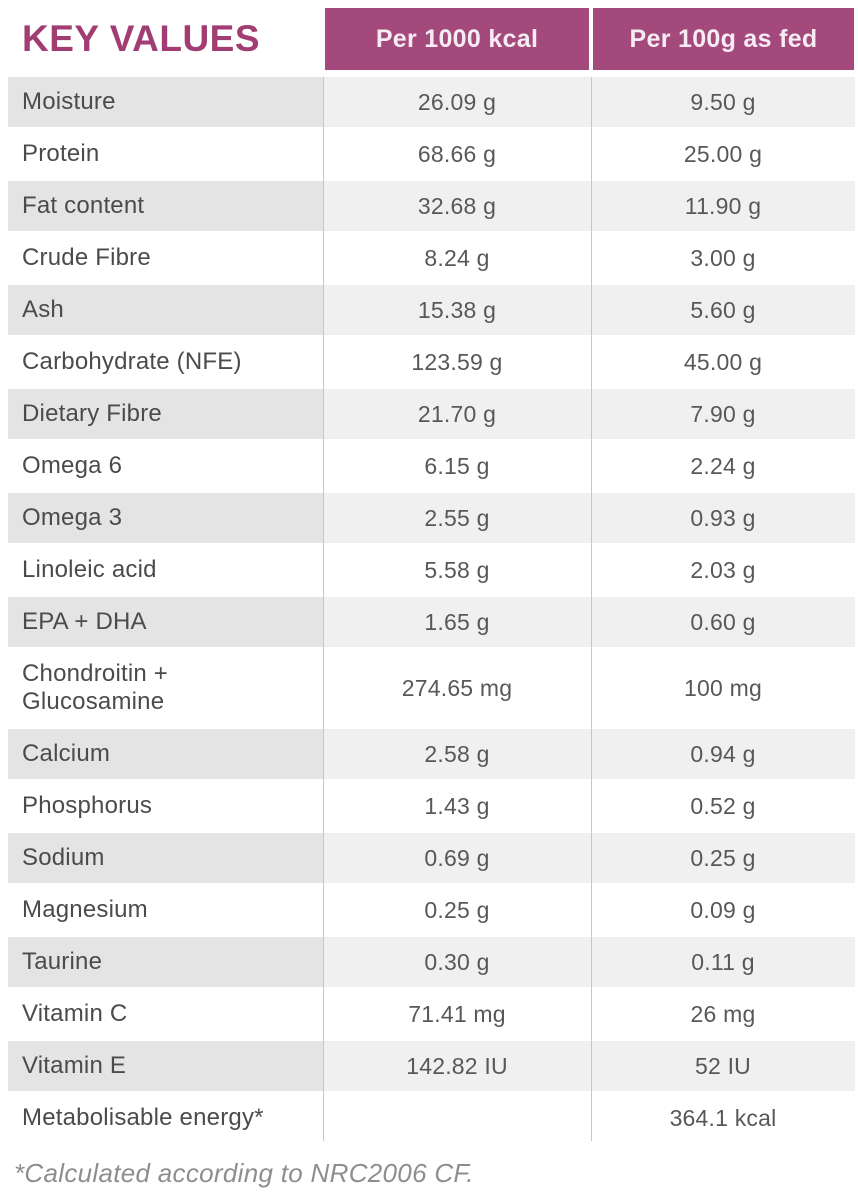 The image size is (858, 1200). What do you see at coordinates (165, 310) in the screenshot?
I see `row-label: Ash` at bounding box center [165, 310].